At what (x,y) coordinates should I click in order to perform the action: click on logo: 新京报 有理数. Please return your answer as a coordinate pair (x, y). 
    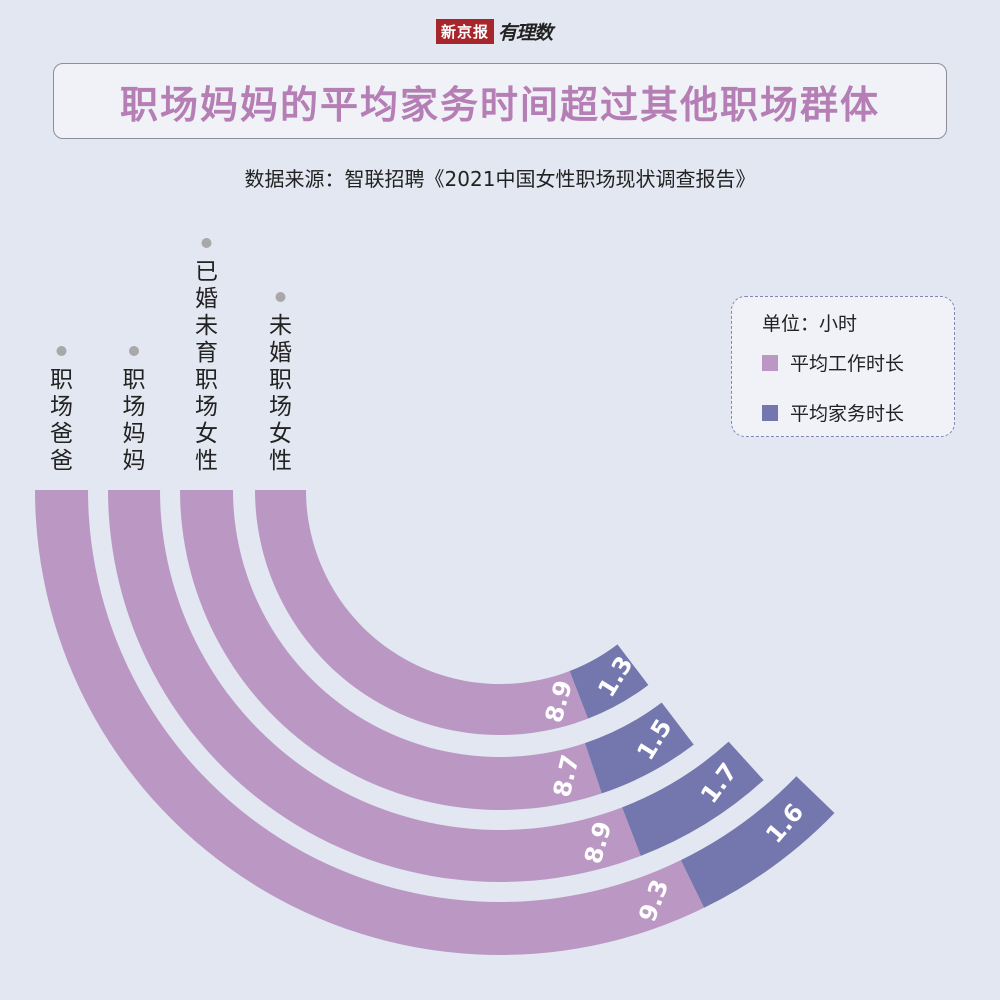
    Looking at the image, I should click on (494, 31).